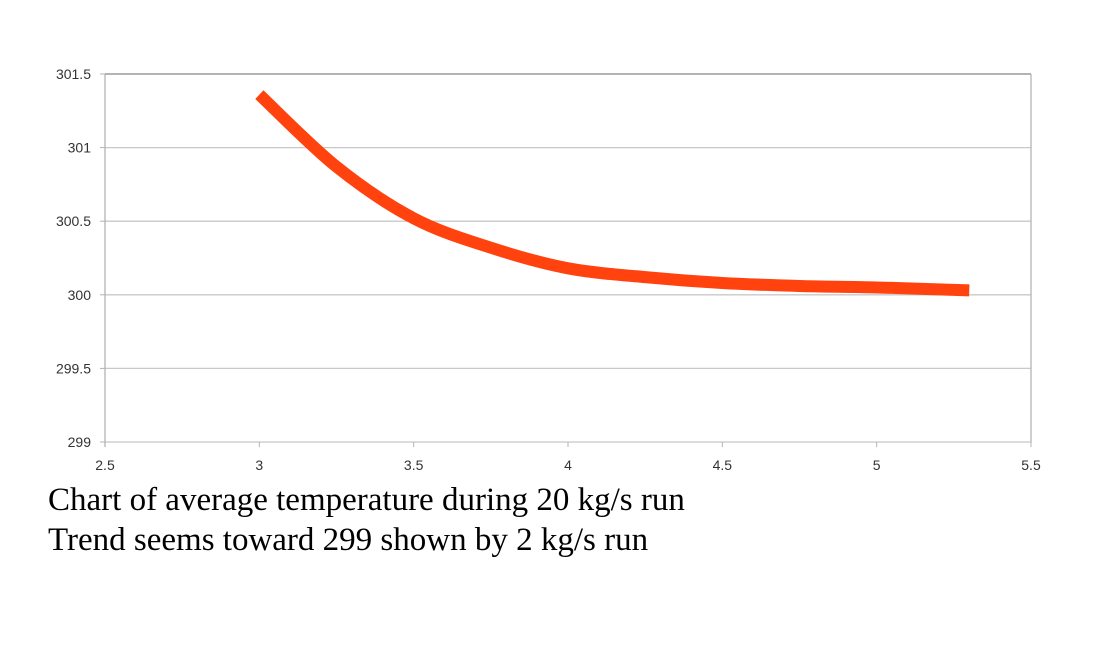  What do you see at coordinates (1031, 465) in the screenshot?
I see `x-tick-label: 5.5` at bounding box center [1031, 465].